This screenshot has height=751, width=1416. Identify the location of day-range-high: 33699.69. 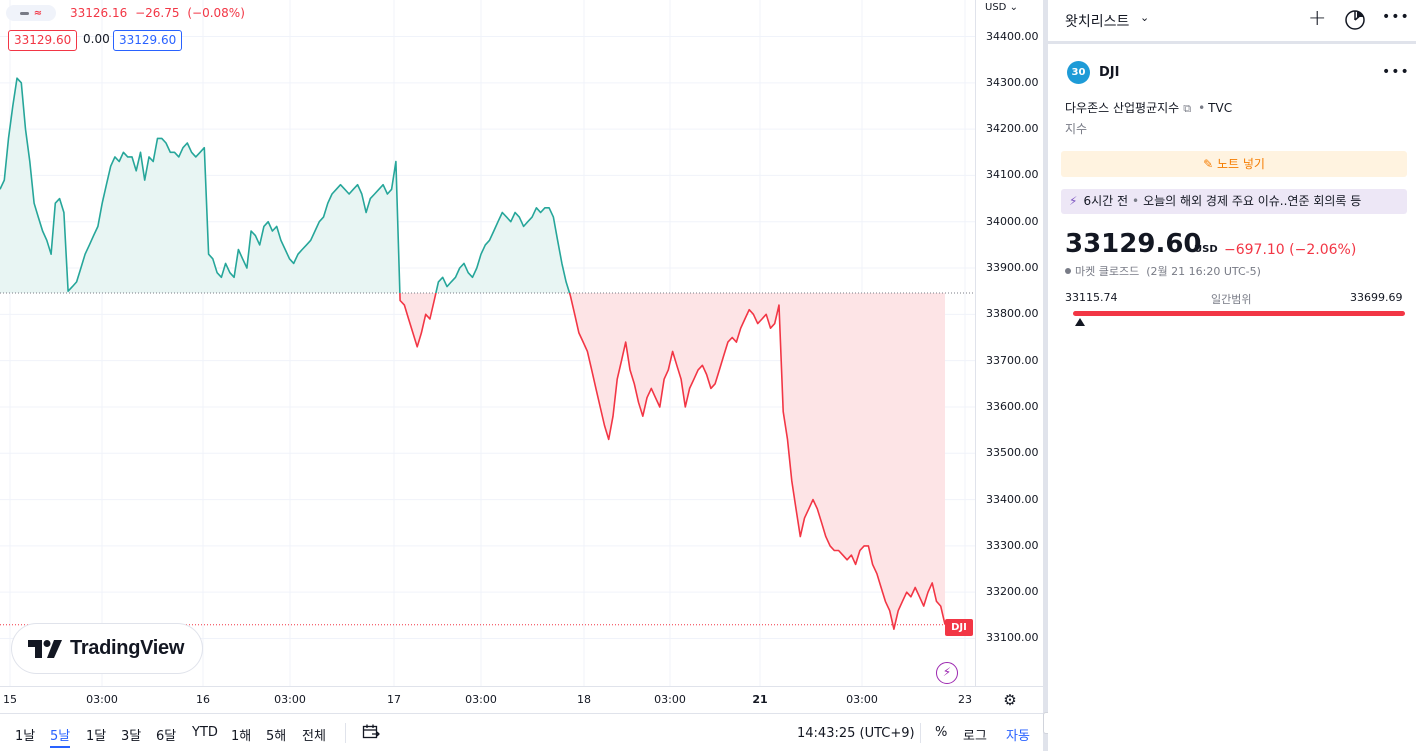
(1376, 297).